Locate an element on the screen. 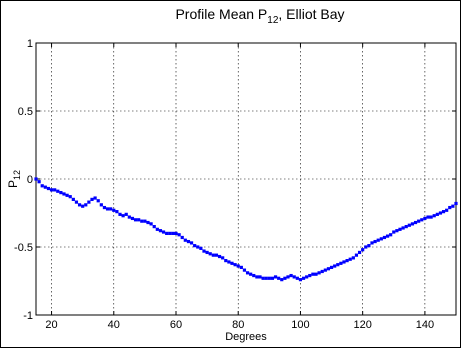  y-tick-label: 0 is located at coordinates (30, 180).